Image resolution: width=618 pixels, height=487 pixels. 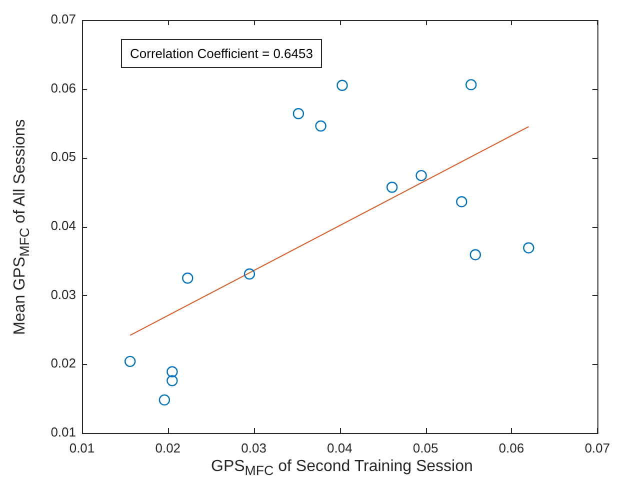 What do you see at coordinates (168, 448) in the screenshot?
I see `x-tick-label: 0.02` at bounding box center [168, 448].